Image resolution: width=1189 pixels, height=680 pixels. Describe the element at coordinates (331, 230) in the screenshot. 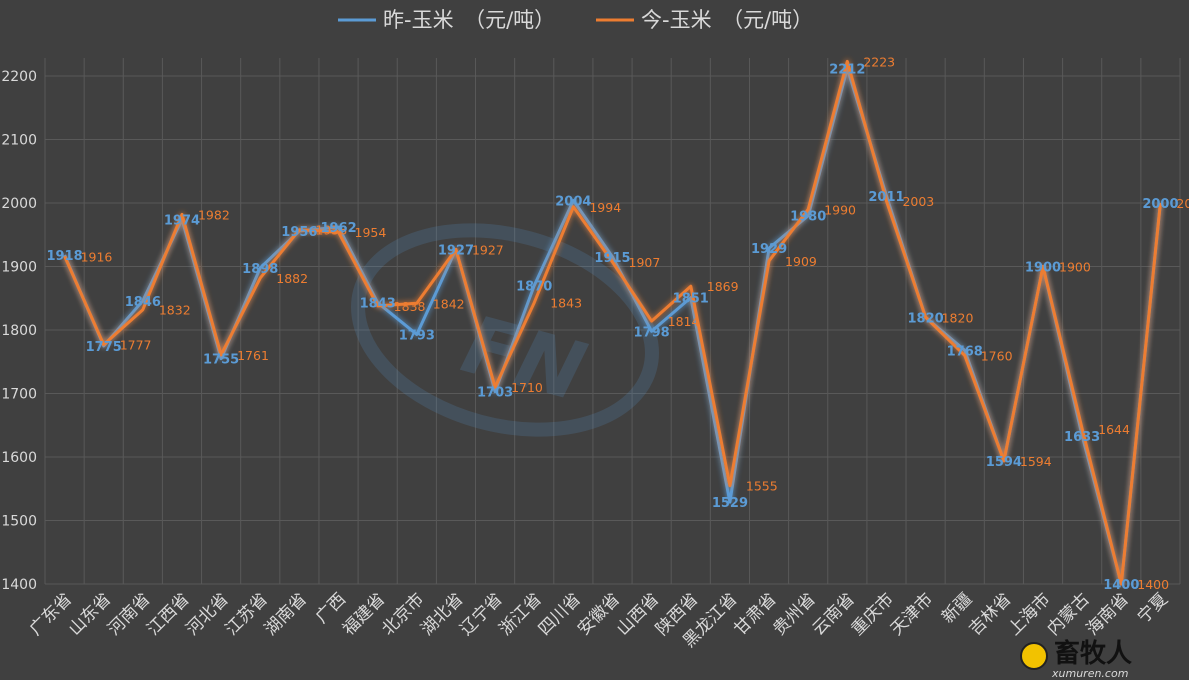

I see `data-label-new: 1958` at that location.